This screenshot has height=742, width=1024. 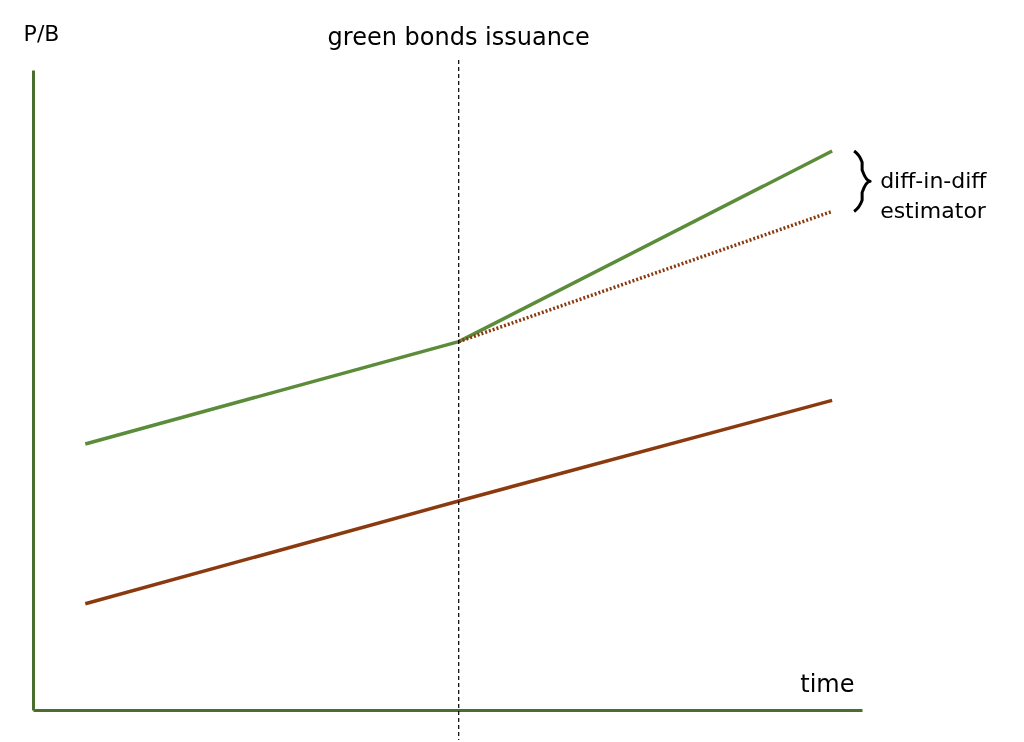 What do you see at coordinates (934, 196) in the screenshot?
I see `text: diff-in-diff estimator` at bounding box center [934, 196].